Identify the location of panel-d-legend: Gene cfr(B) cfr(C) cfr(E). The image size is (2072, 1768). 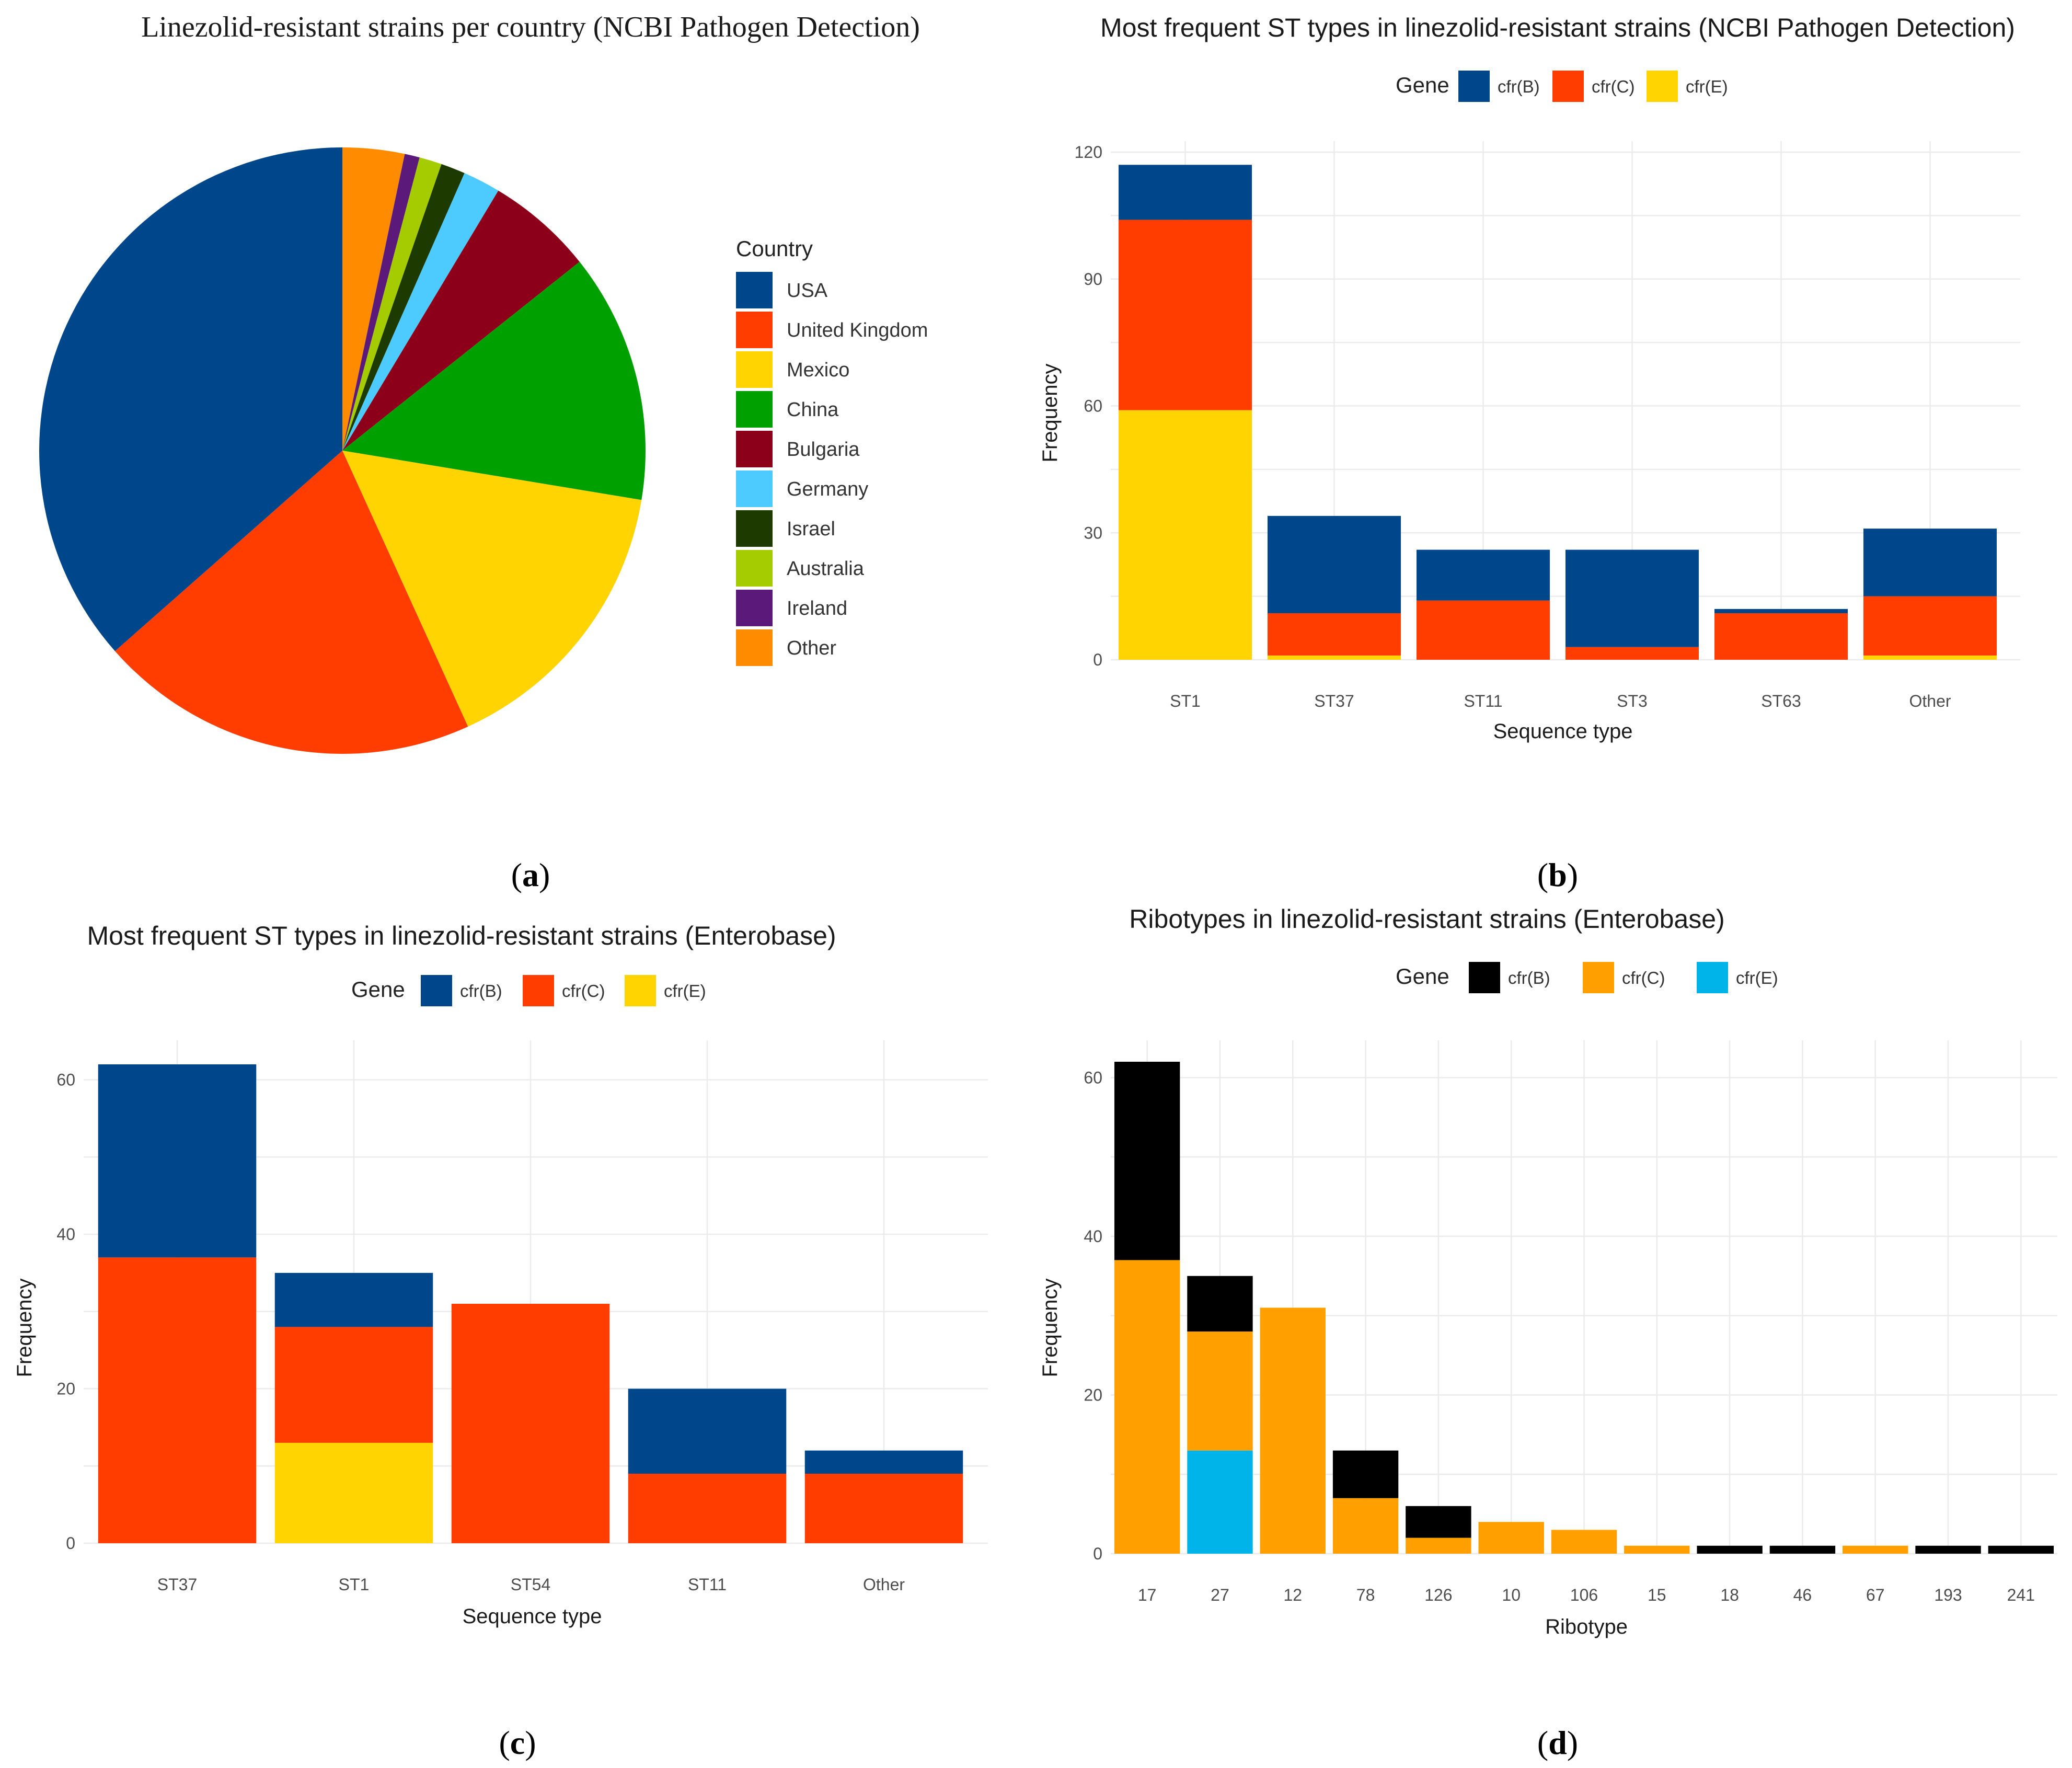
(1587, 977).